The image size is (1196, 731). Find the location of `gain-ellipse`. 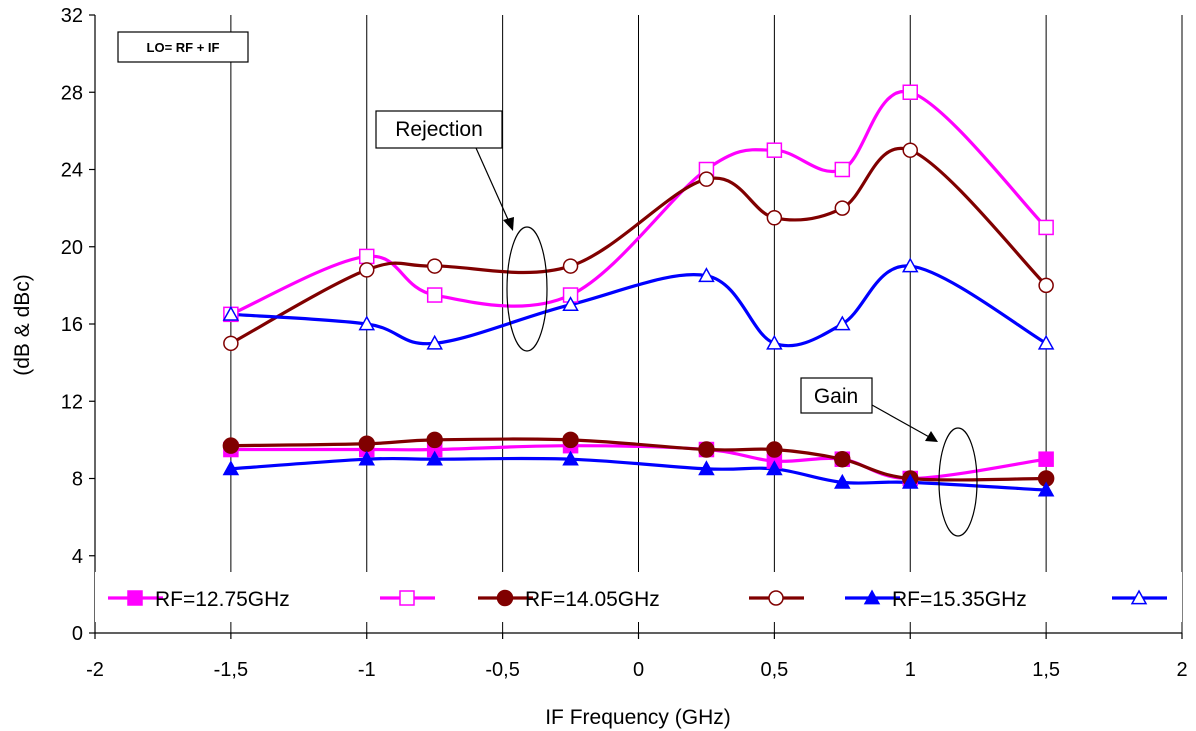

gain-ellipse is located at coordinates (958, 482).